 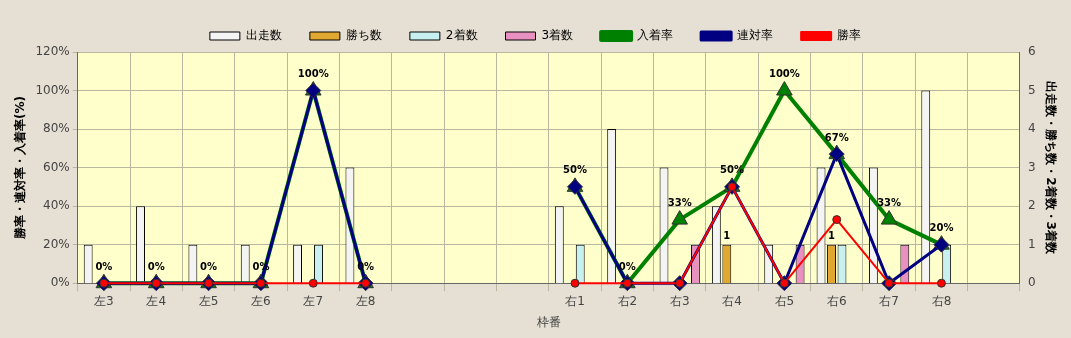 What do you see at coordinates (784, 300) in the screenshot?
I see `x-tick-label: 右5` at bounding box center [784, 300].